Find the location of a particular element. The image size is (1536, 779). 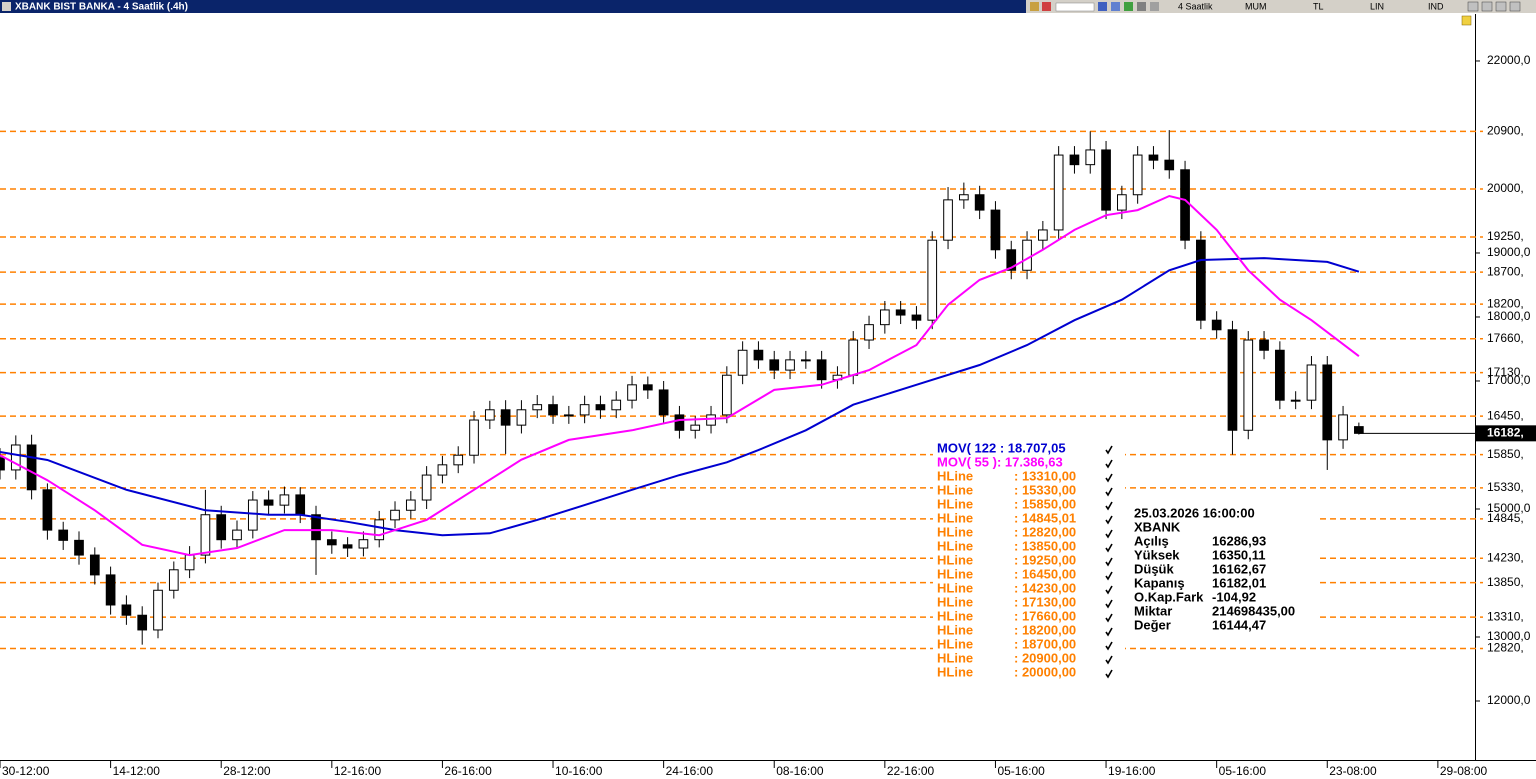

tool-field is located at coordinates (1075, 7).